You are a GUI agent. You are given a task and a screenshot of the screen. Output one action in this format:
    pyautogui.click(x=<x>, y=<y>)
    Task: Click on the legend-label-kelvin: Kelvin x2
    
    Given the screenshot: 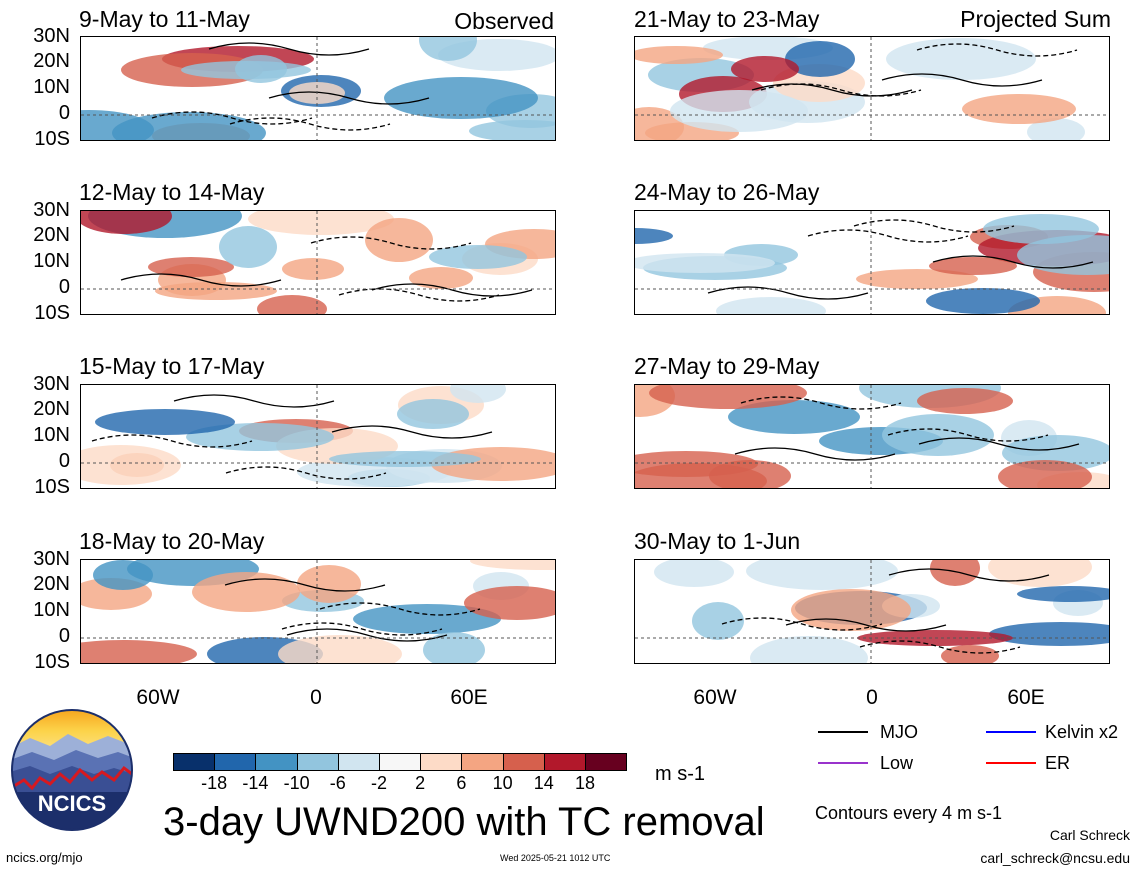 What is the action you would take?
    pyautogui.click(x=1082, y=732)
    